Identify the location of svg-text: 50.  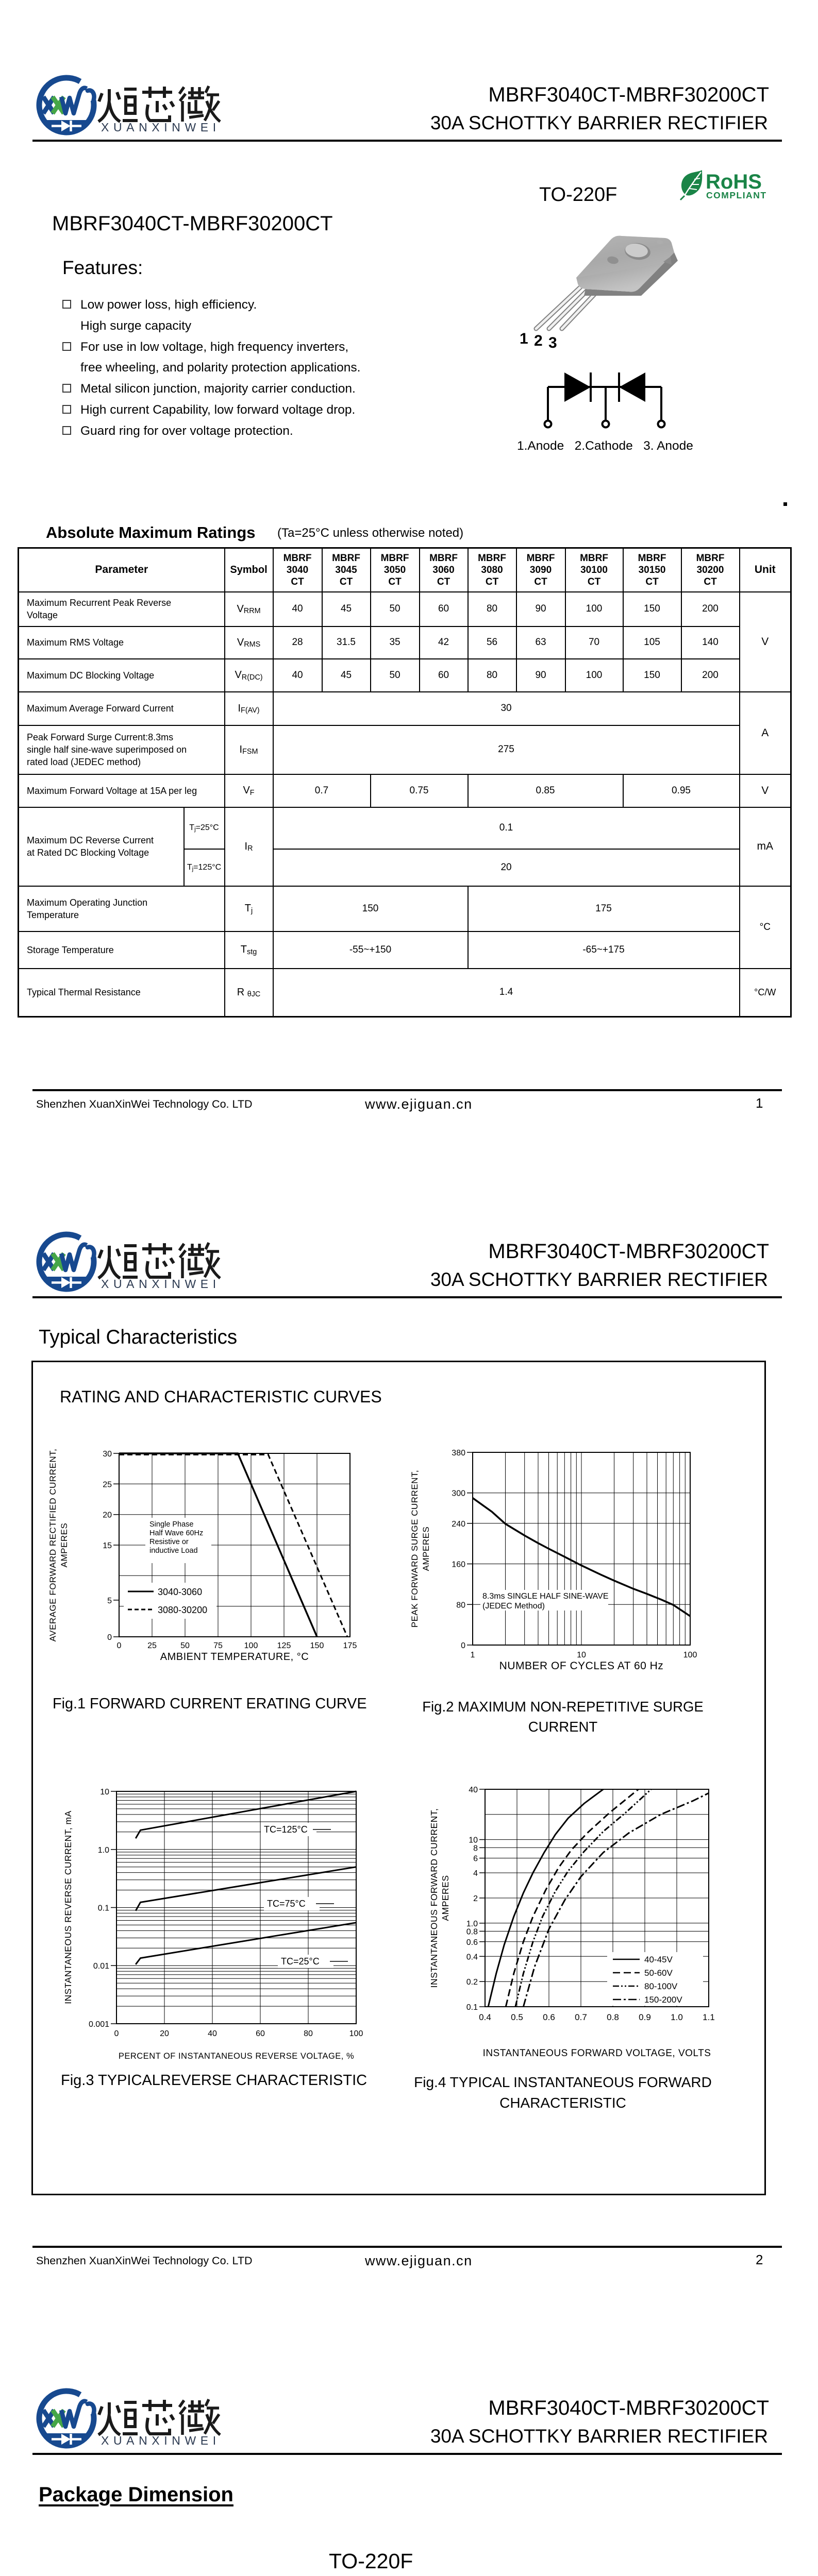
(185, 1645).